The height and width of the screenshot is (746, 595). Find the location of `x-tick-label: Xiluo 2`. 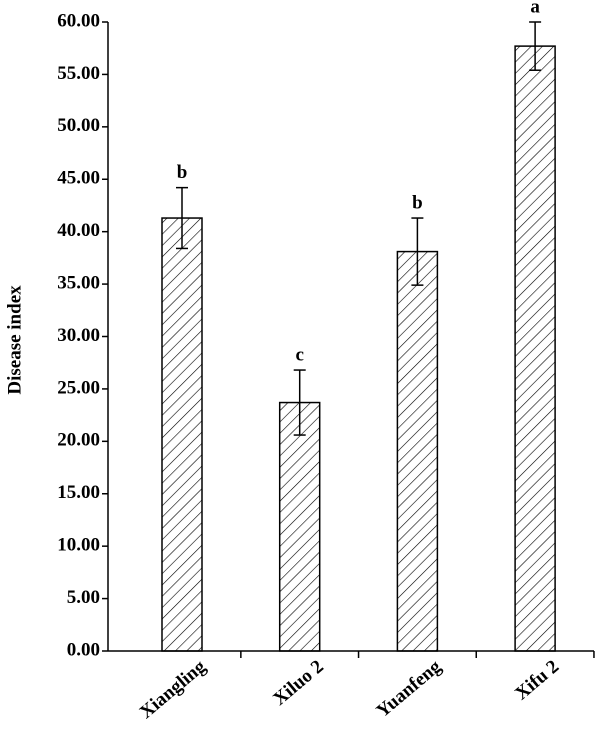

x-tick-label: Xiluo 2 is located at coordinates (298, 683).